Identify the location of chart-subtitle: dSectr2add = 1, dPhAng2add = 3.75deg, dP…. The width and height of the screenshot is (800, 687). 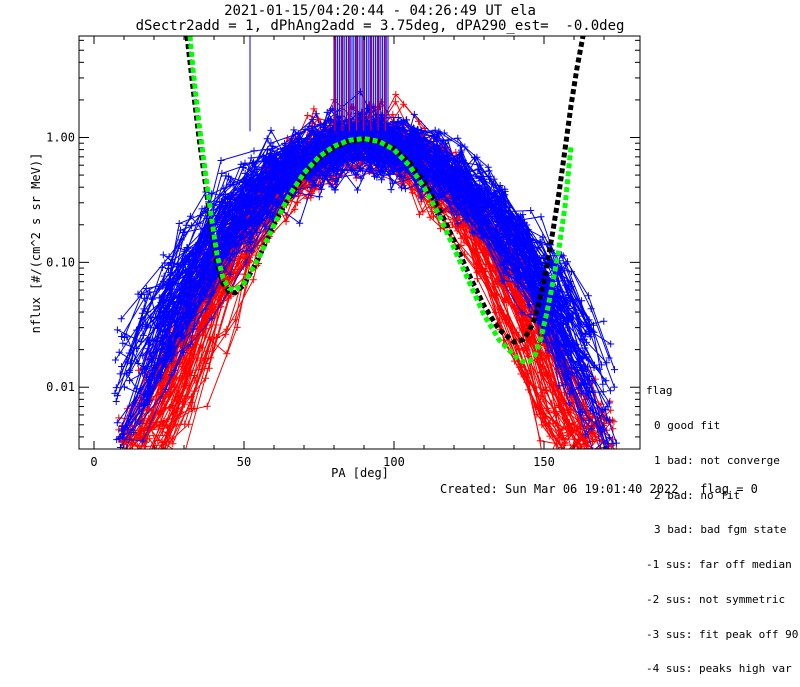
(380, 26).